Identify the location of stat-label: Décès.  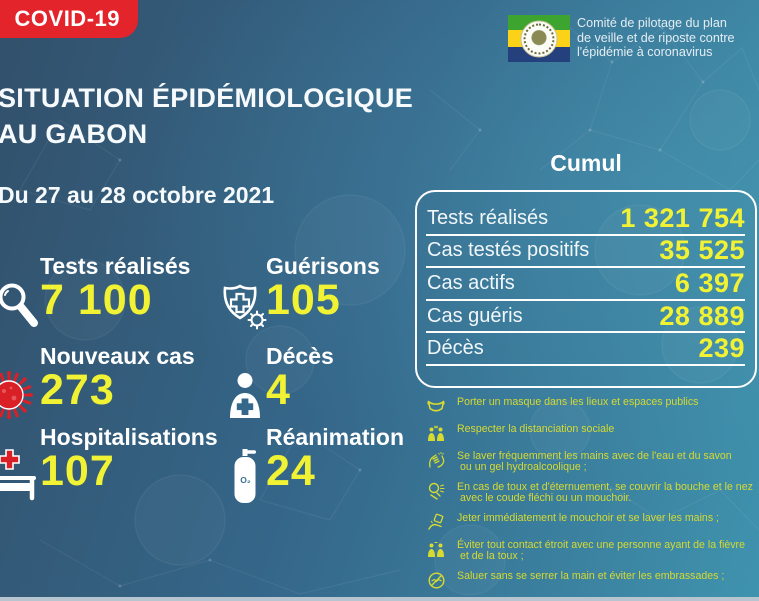
(300, 356).